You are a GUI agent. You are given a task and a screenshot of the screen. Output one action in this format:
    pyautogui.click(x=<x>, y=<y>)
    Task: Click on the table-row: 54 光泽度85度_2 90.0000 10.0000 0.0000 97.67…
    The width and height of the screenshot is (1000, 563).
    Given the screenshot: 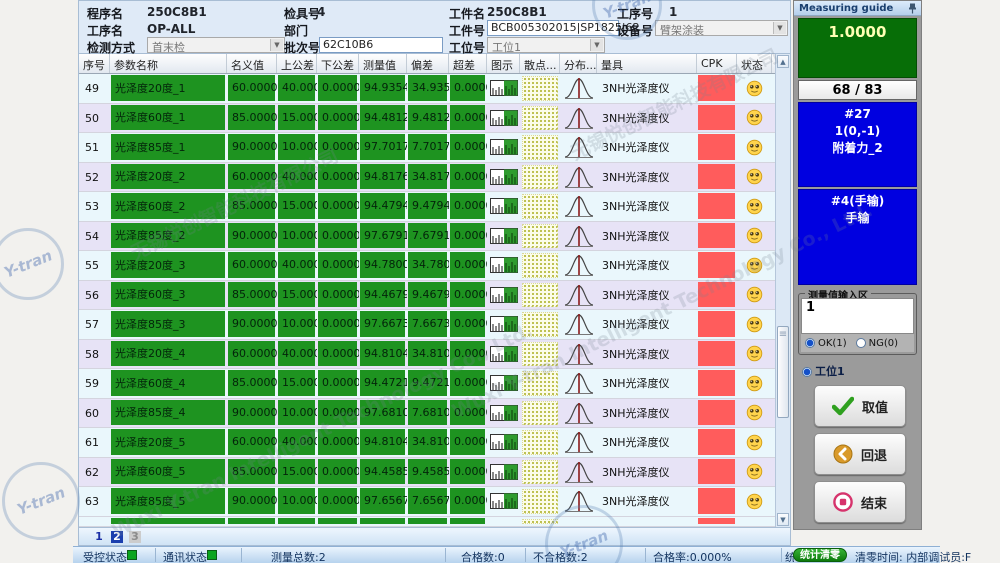 What is the action you would take?
    pyautogui.click(x=427, y=236)
    